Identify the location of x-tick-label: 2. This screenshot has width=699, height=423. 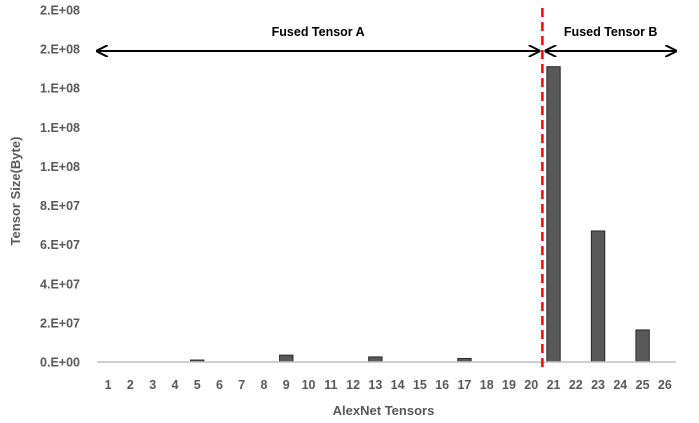
(130, 385).